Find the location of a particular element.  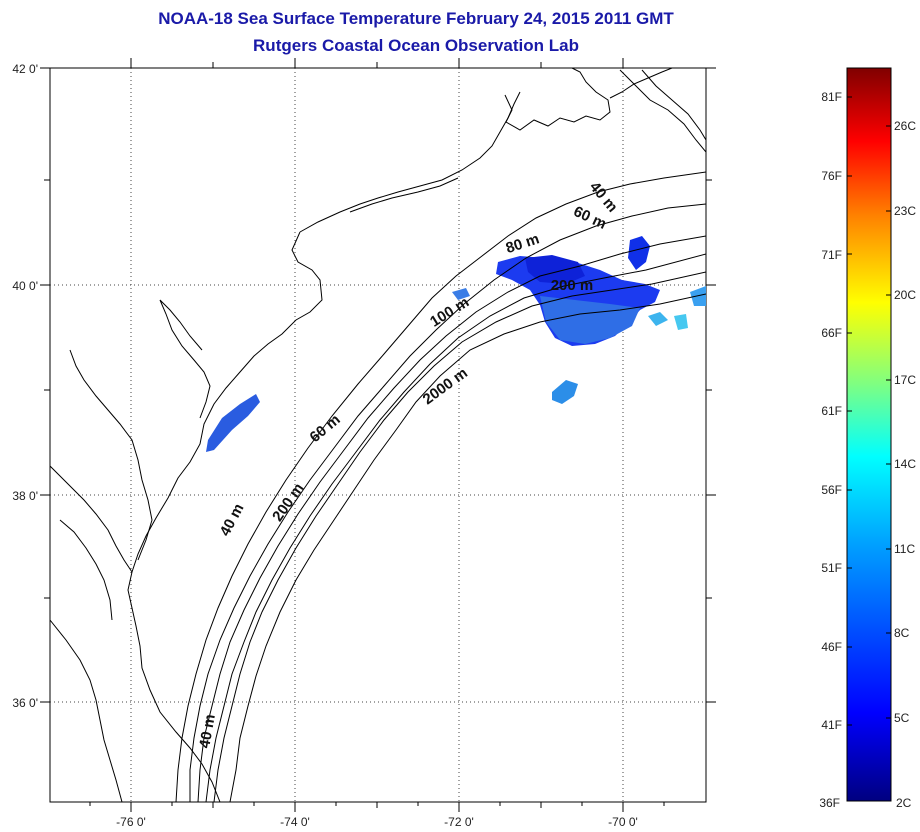

sst-patch-warm-edge is located at coordinates (590, 320).